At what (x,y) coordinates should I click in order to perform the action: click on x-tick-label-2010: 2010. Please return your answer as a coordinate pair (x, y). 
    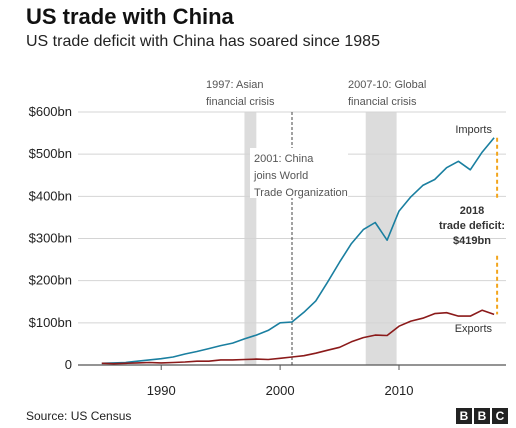
    Looking at the image, I should click on (399, 390).